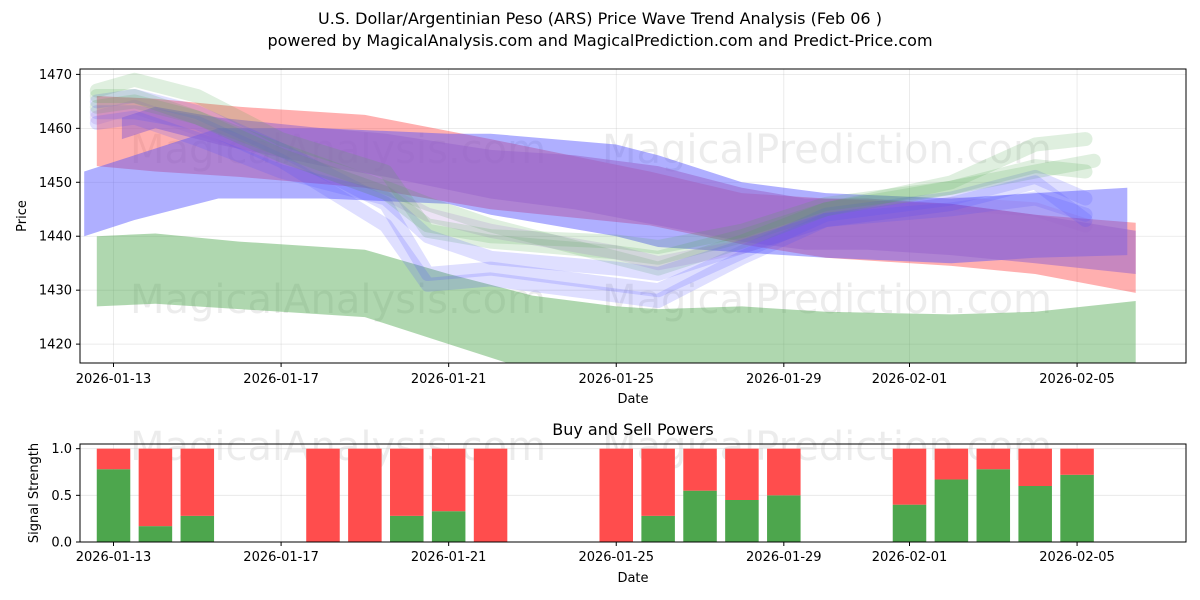 The width and height of the screenshot is (1200, 600). Describe the element at coordinates (55, 75) in the screenshot. I see `price-y-tick-5: 1470` at that location.